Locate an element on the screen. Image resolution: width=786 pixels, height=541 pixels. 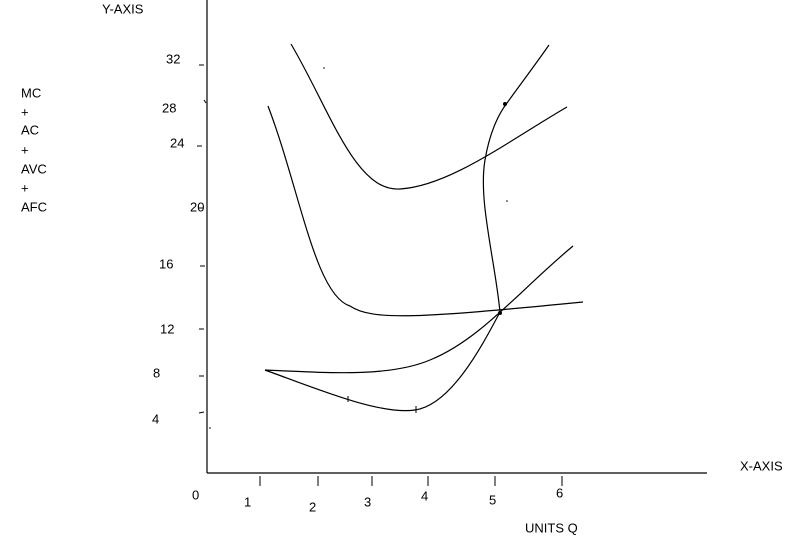
lower-curve is located at coordinates (419, 309).